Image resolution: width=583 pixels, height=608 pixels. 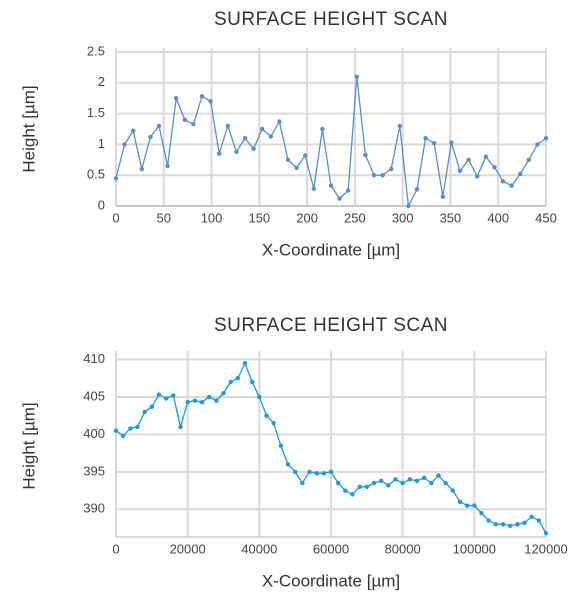 I want to click on chart-title: SURFACE HEIGHT SCAN, so click(x=331, y=19).